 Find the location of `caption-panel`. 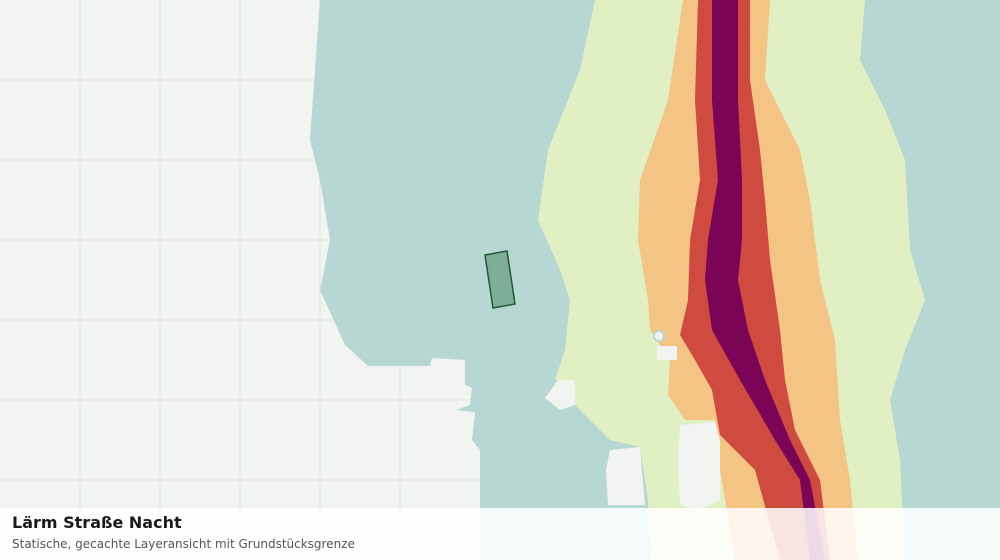

caption-panel is located at coordinates (500, 534).